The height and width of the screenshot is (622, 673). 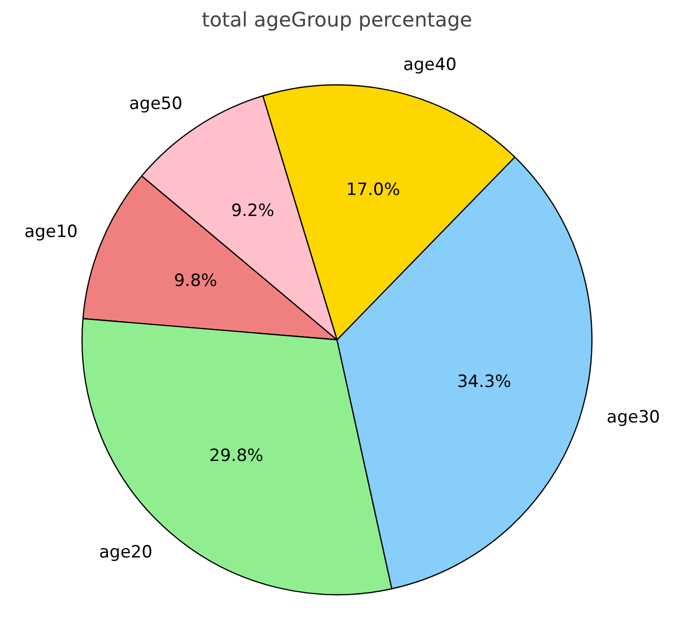 I want to click on data-label: 34.3%, so click(x=484, y=382).